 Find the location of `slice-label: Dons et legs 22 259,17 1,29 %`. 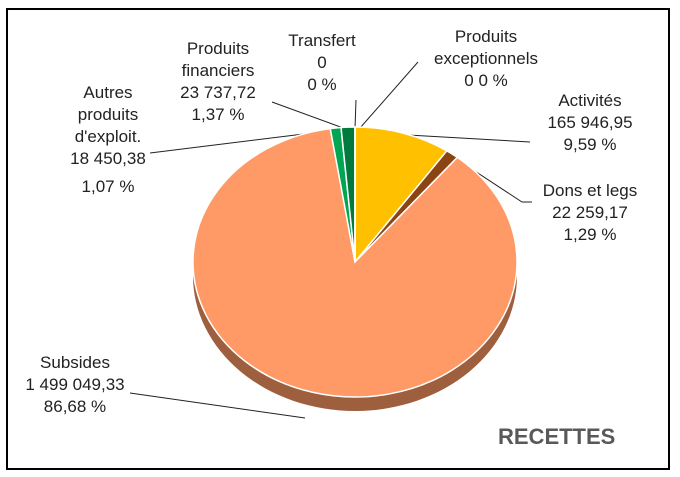

slice-label: Dons et legs 22 259,17 1,29 % is located at coordinates (590, 213).